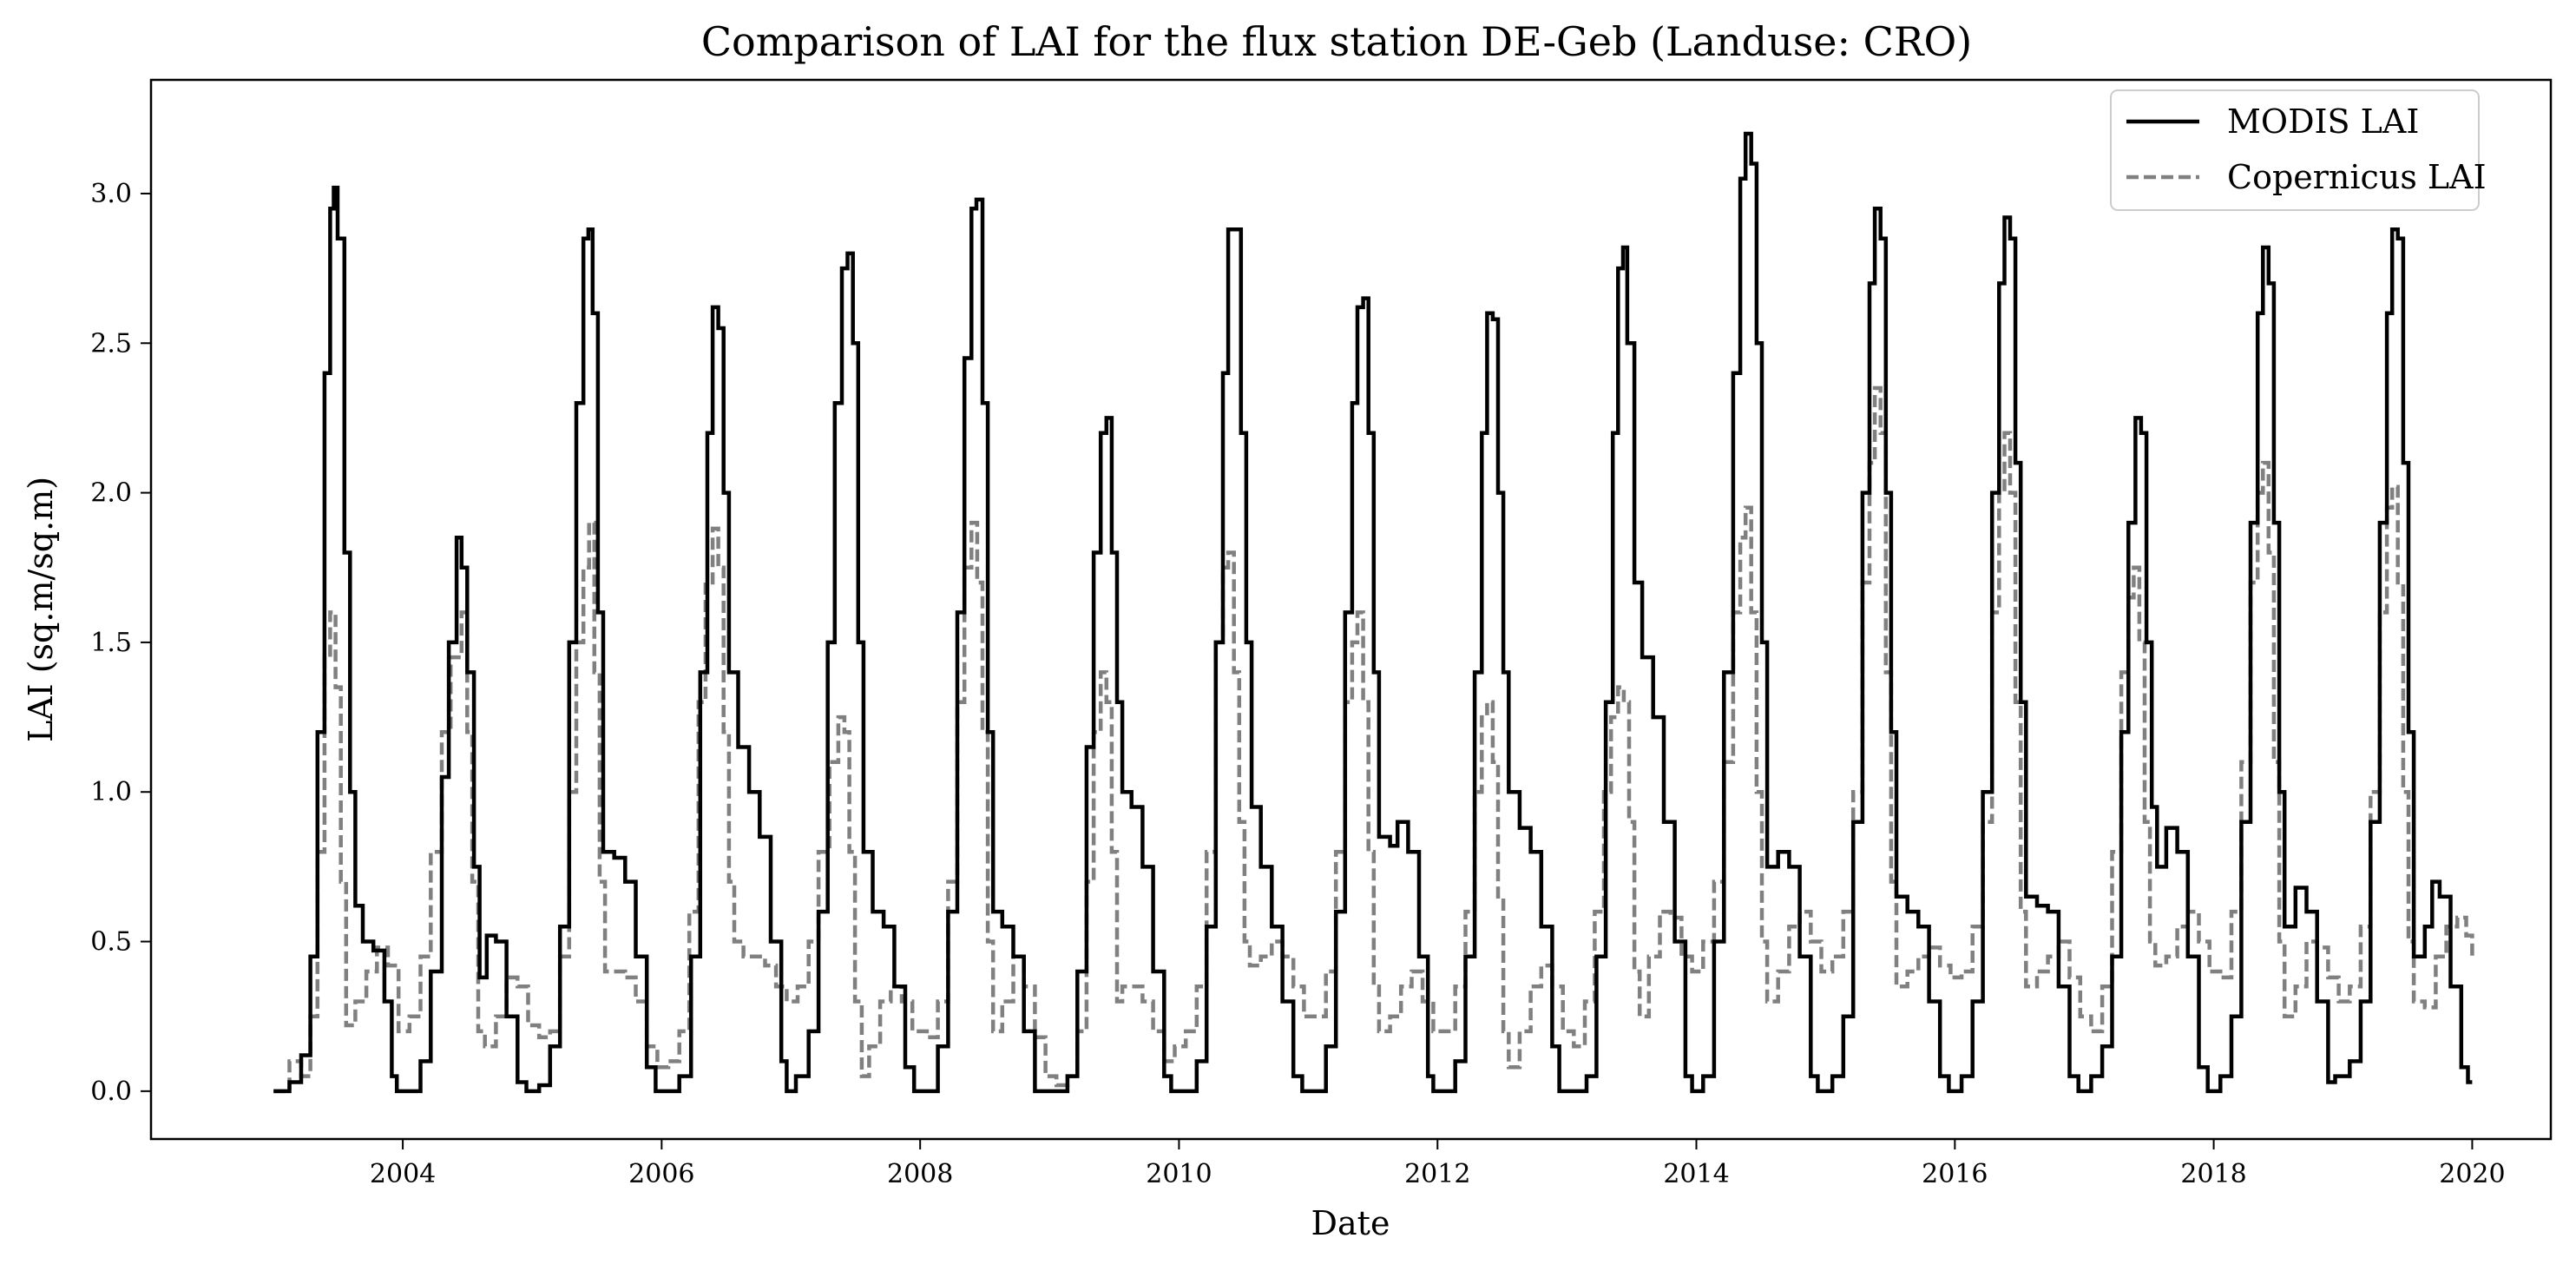  Describe the element at coordinates (2295, 150) in the screenshot. I see `legend-box` at that location.